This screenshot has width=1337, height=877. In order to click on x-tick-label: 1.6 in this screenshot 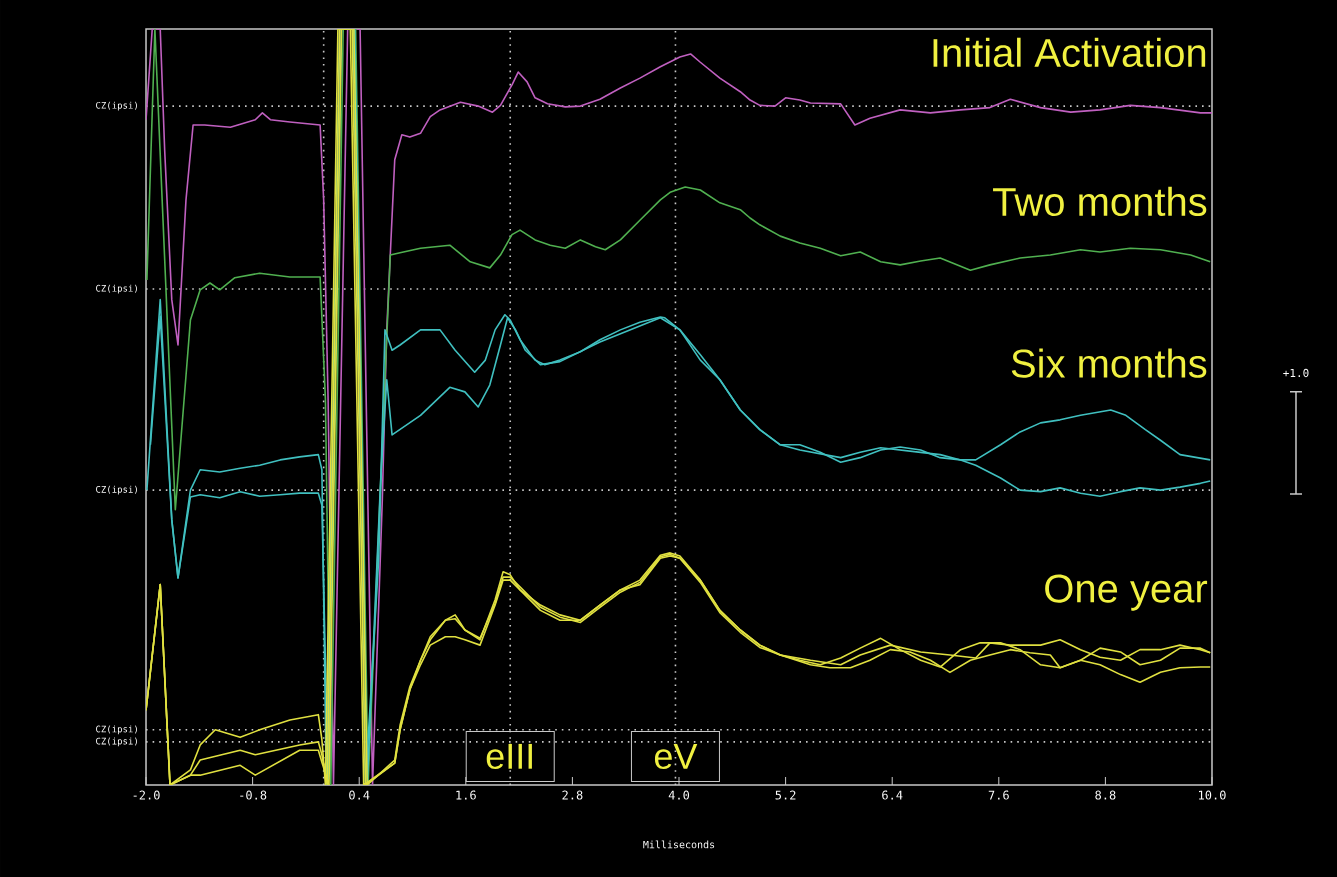, I will do `click(466, 795)`.